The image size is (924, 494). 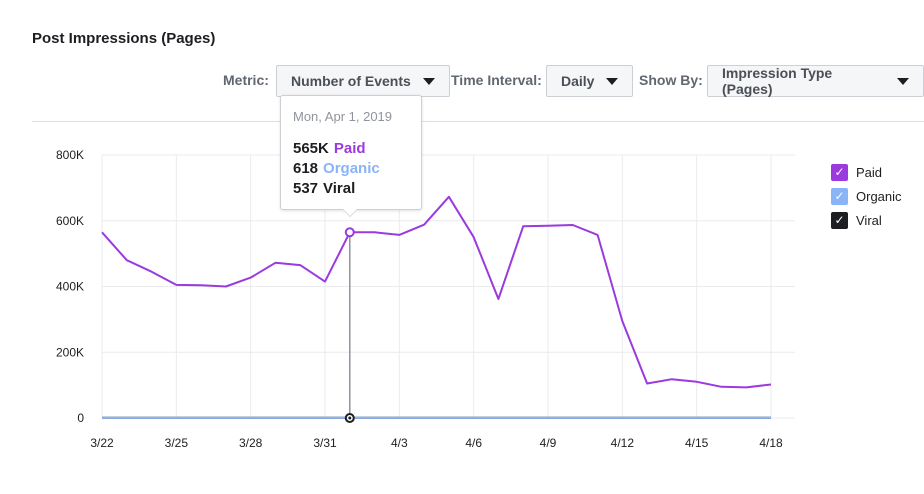 I want to click on x-tick-label: 4/3, so click(x=399, y=443).